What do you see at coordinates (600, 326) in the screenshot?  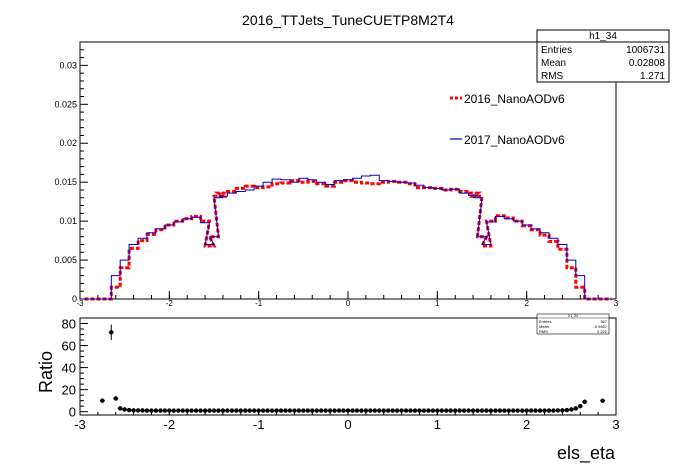 I see `ratio-stats-mean-value: -0.9467` at bounding box center [600, 326].